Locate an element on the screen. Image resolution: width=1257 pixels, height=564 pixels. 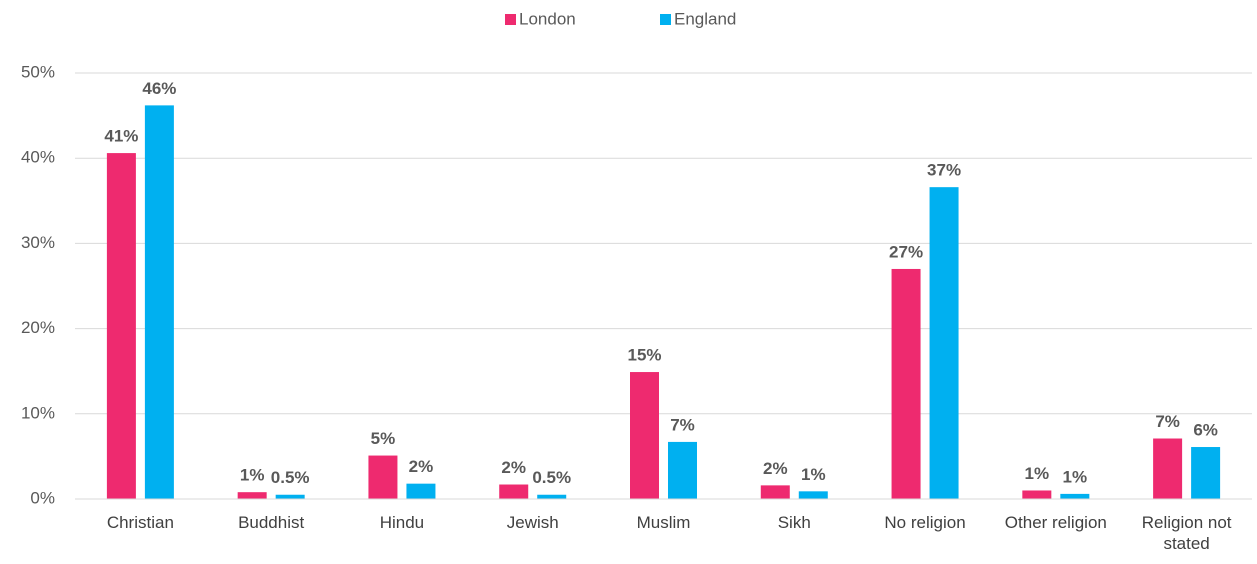
data-label: 5% is located at coordinates (383, 438).